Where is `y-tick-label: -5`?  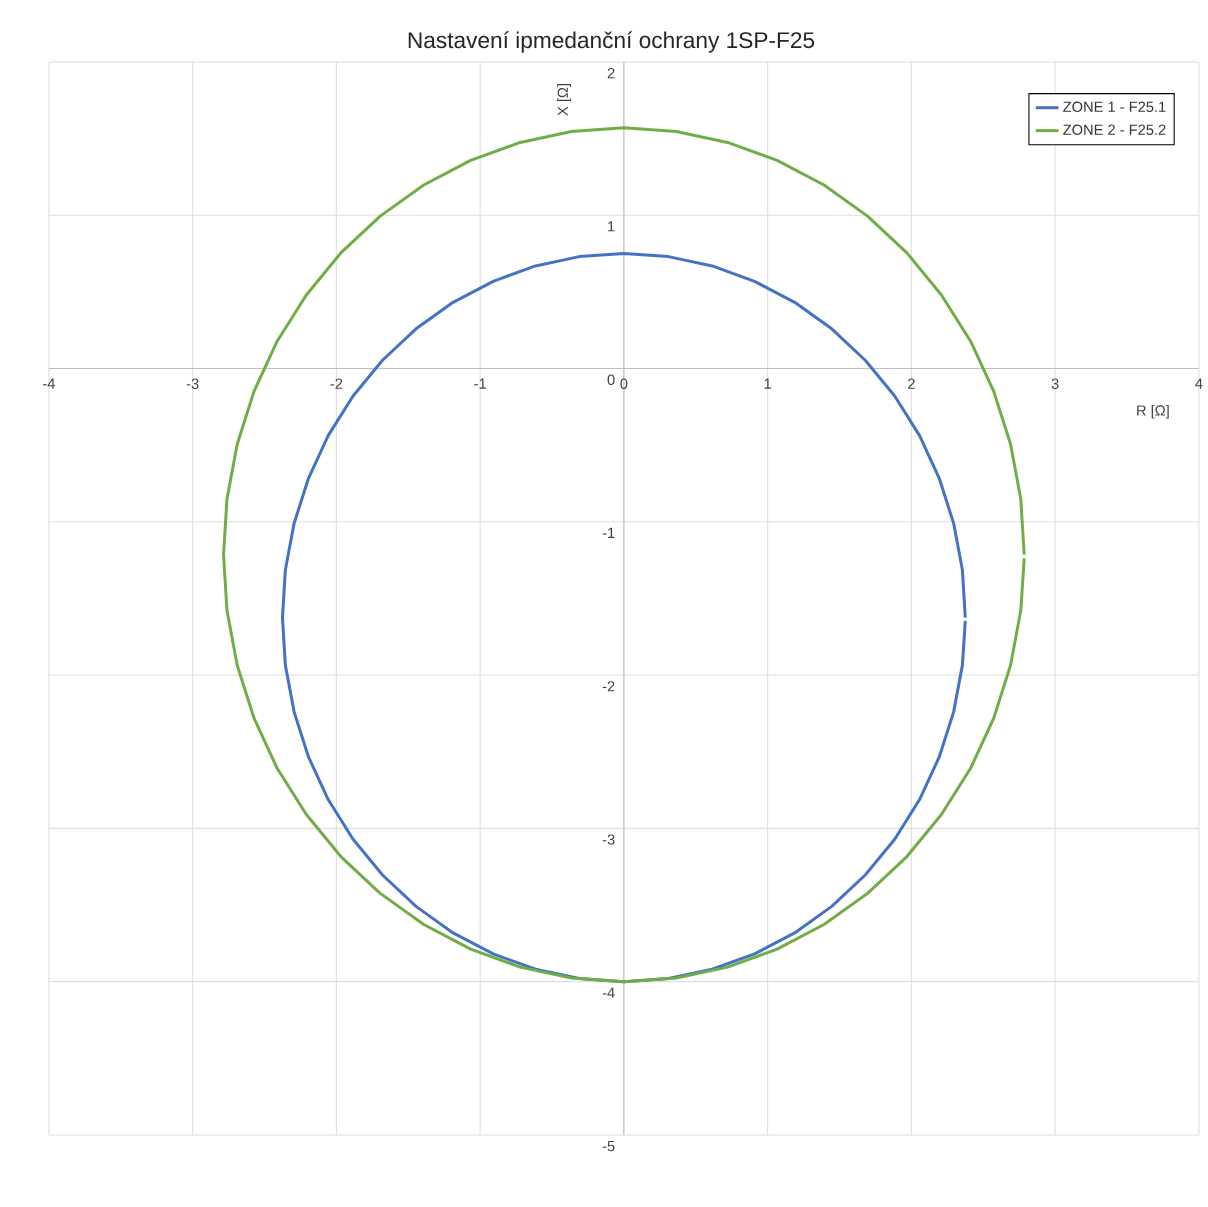
y-tick-label: -5 is located at coordinates (608, 1146).